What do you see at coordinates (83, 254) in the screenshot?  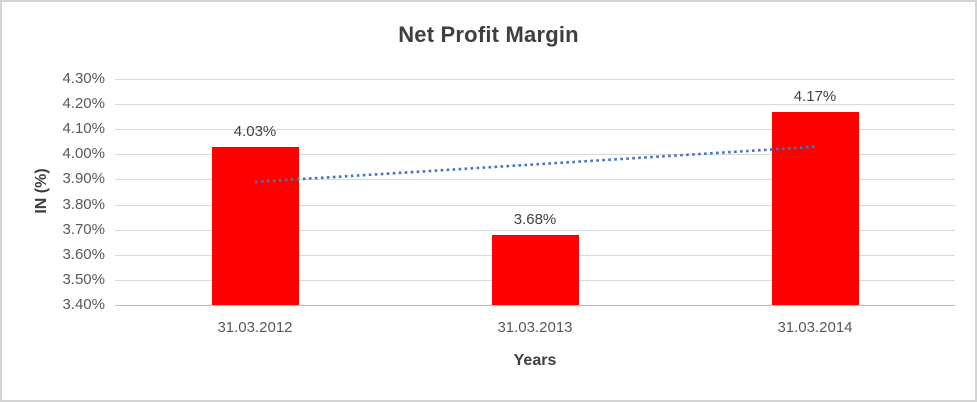 I see `y-tick-label: 3.60%` at bounding box center [83, 254].